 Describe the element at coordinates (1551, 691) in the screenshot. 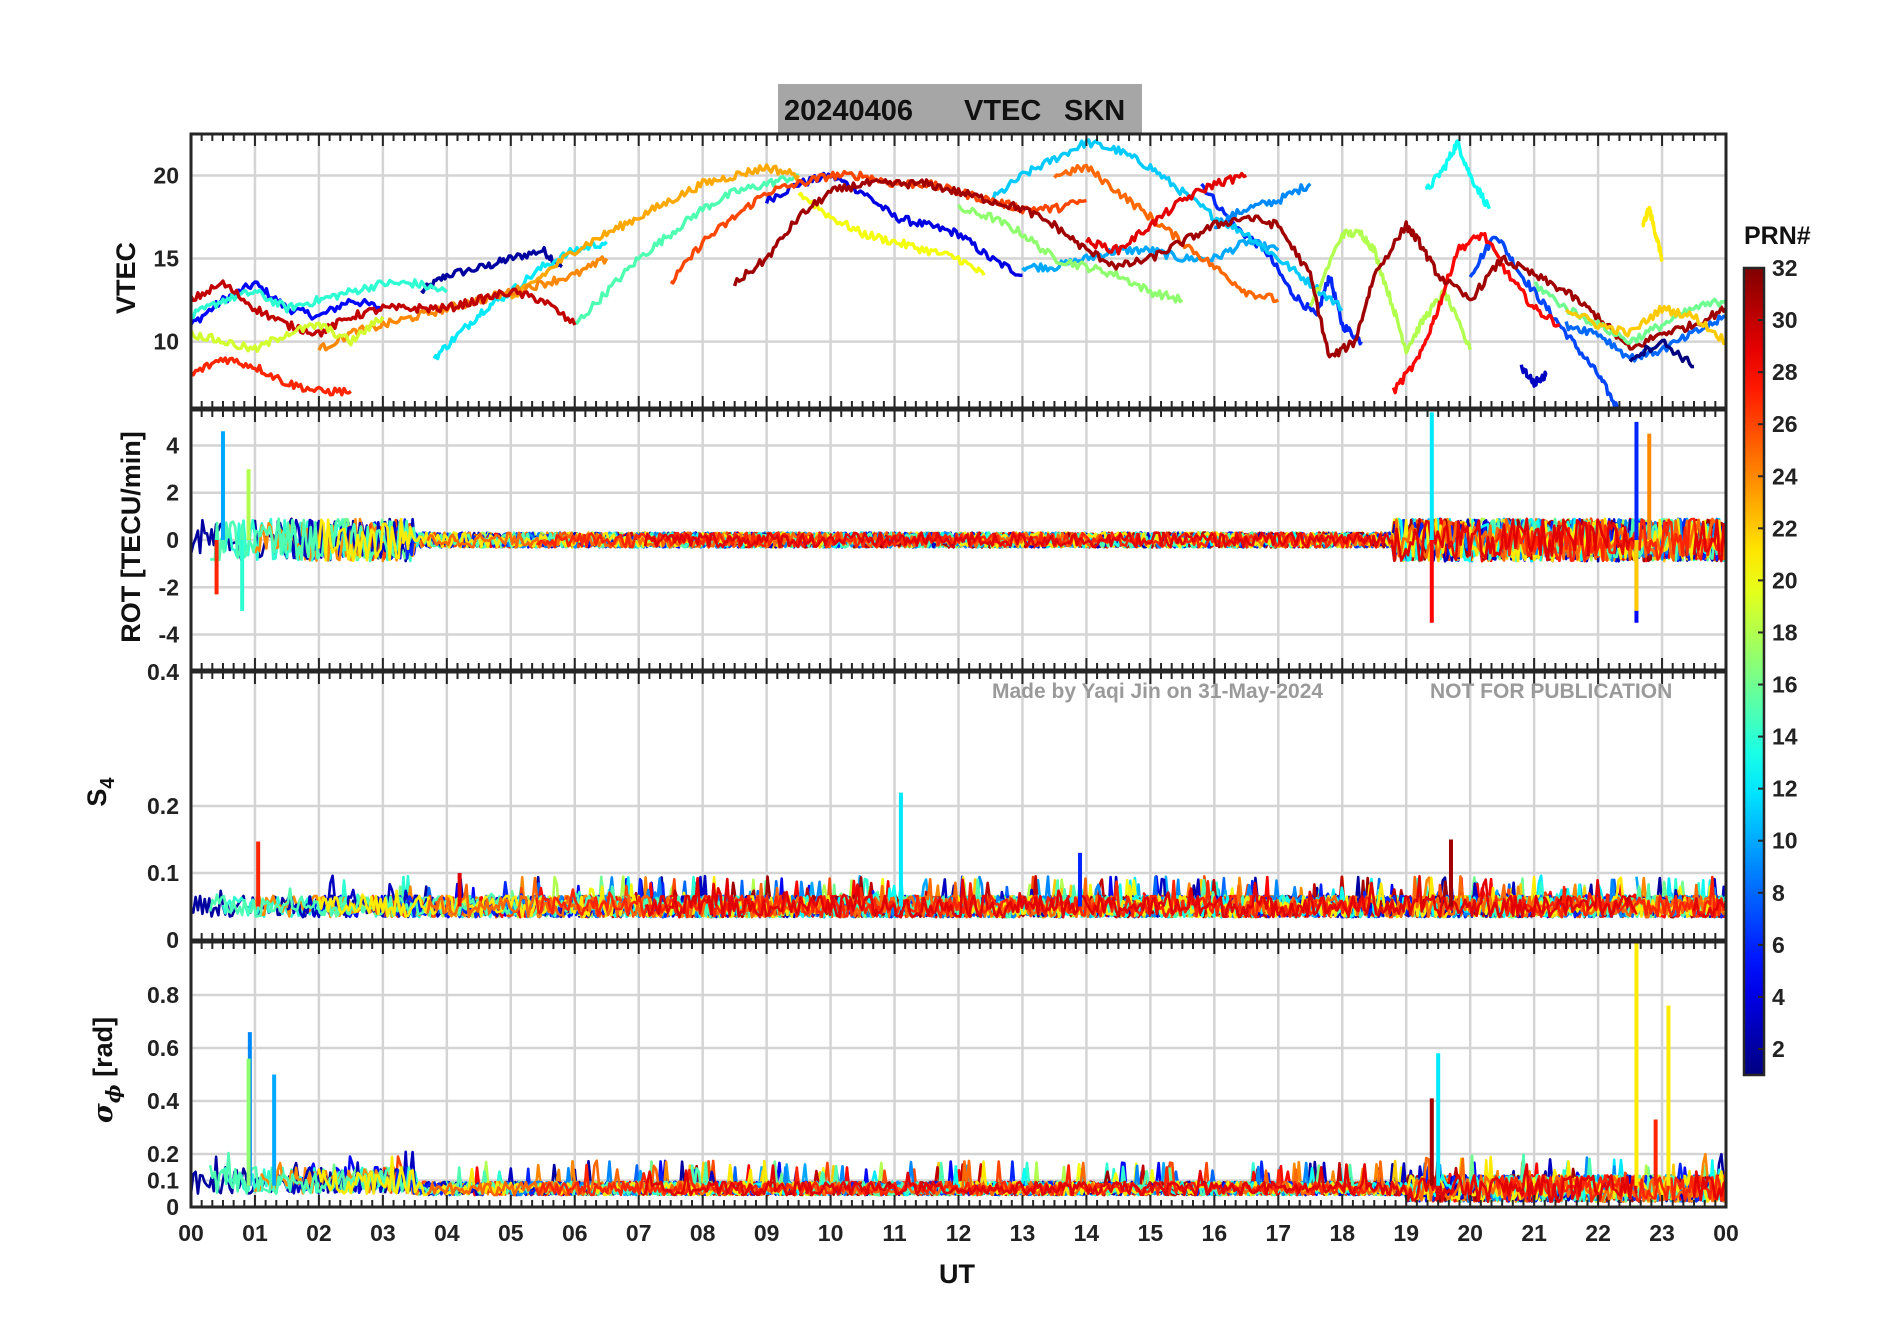

I see `watermark-notice: NOT FOR PUBLICATION` at that location.